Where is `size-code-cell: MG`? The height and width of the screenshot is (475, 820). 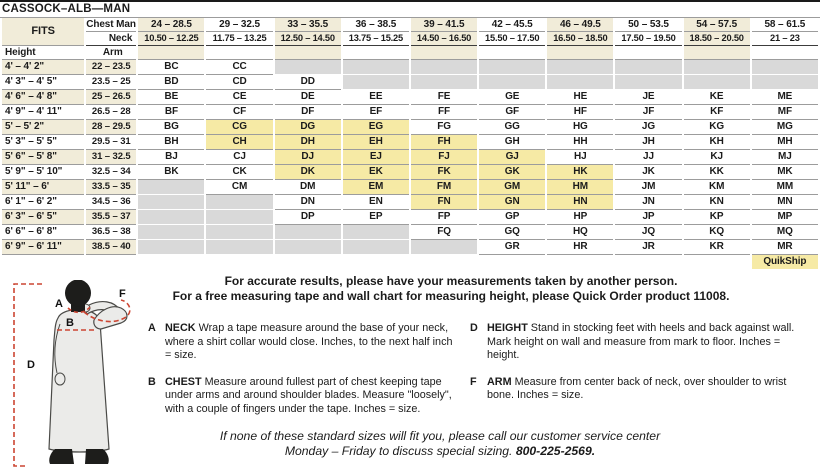
size-code-cell: MG is located at coordinates (784, 127).